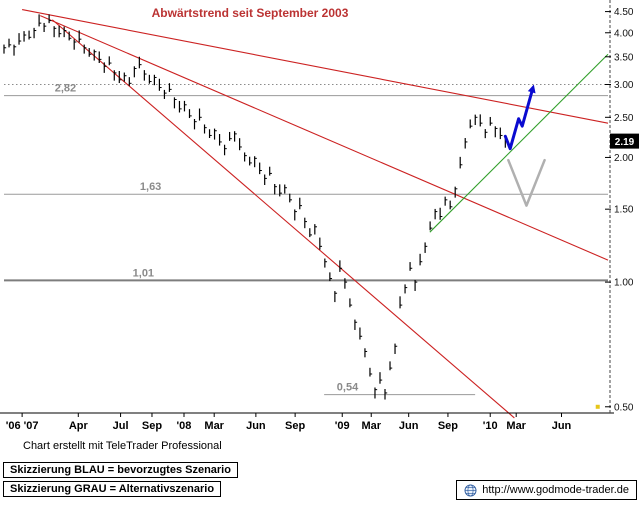 The image size is (640, 520). What do you see at coordinates (184, 426) in the screenshot?
I see `x-tick-label: '08` at bounding box center [184, 426].